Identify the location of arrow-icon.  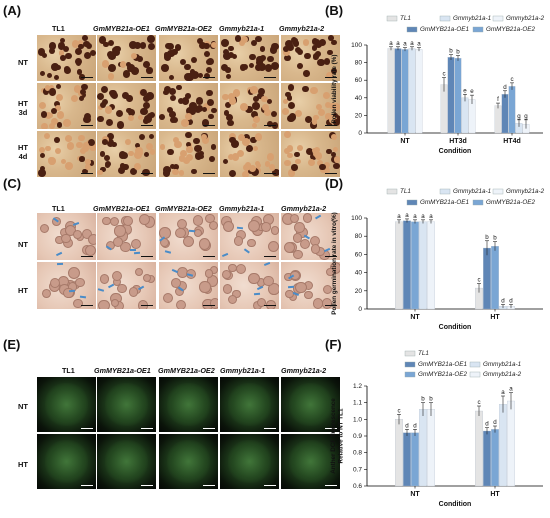
(83, 297).